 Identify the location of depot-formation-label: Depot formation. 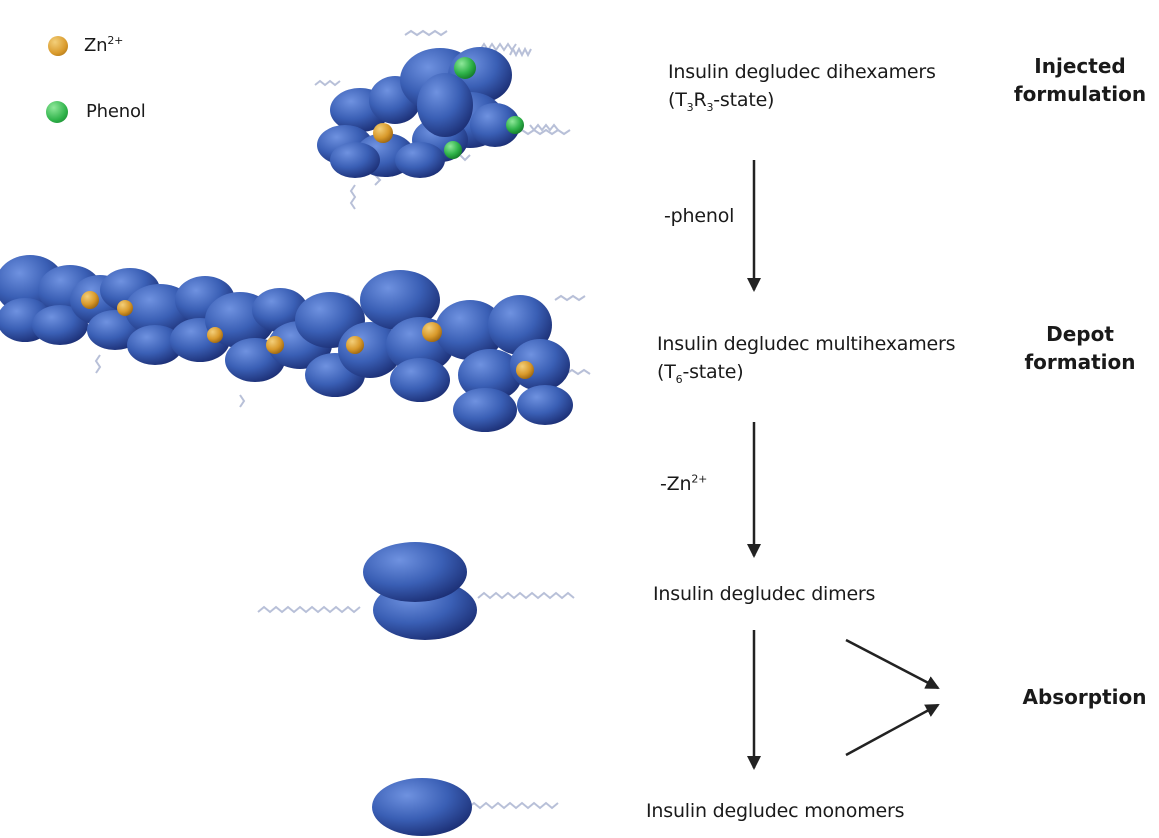
(1080, 348).